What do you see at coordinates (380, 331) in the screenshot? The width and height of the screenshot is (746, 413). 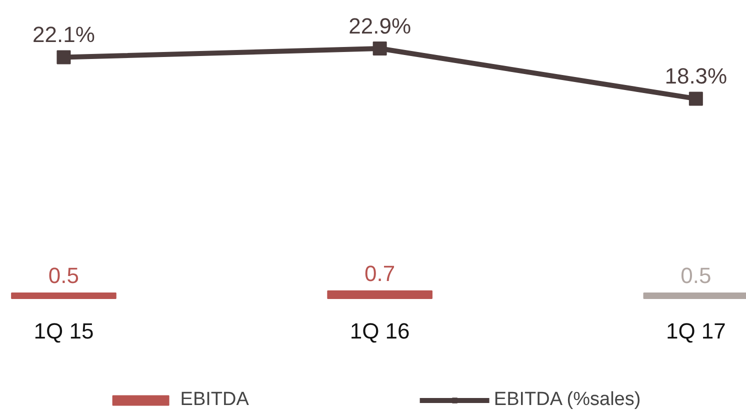 I see `x-tick-label: 1Q 16` at bounding box center [380, 331].